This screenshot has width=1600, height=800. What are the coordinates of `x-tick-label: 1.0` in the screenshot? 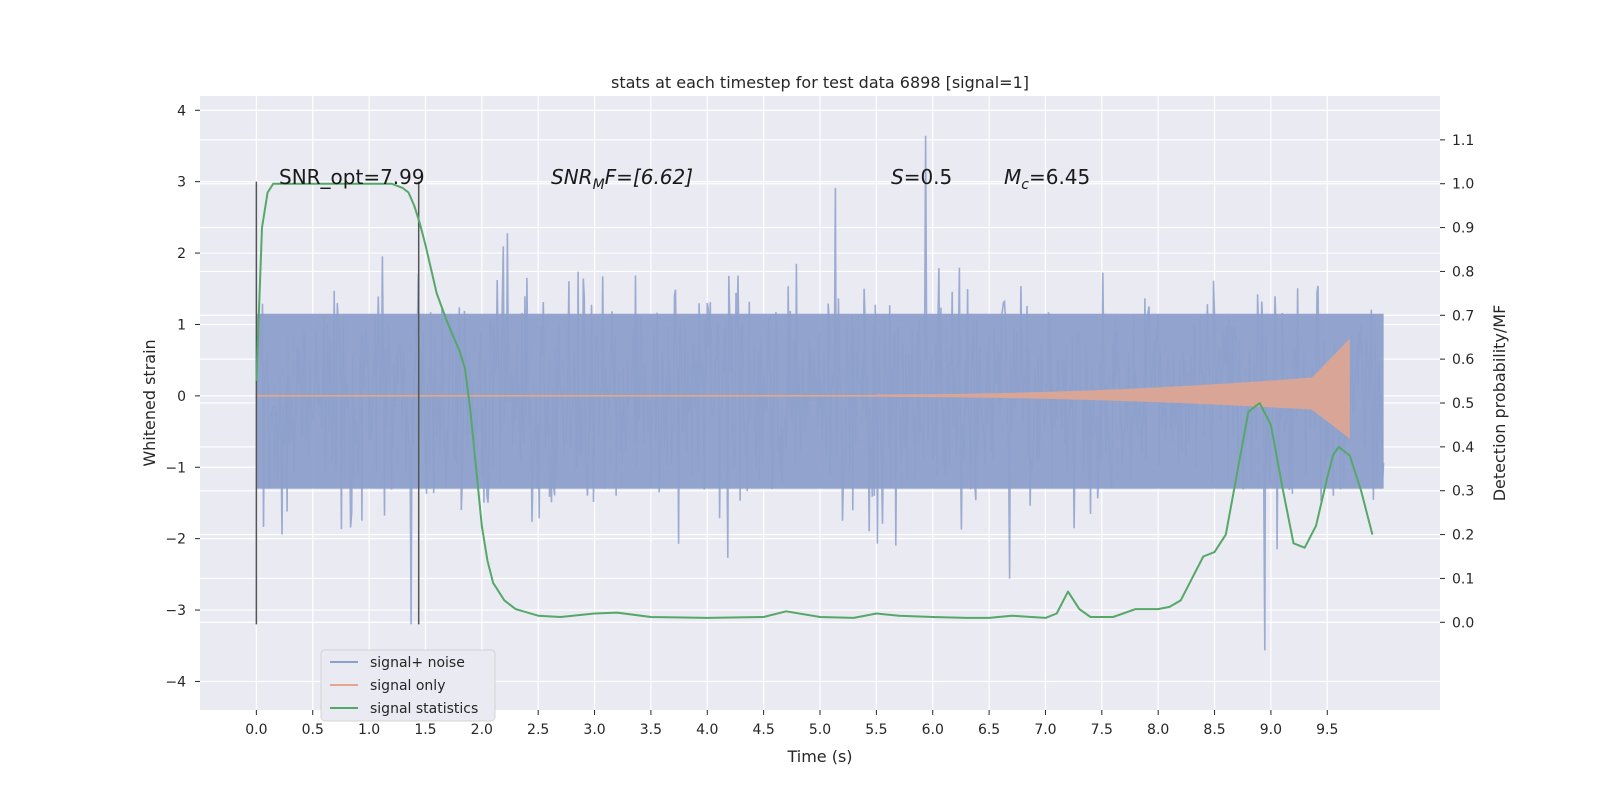 It's located at (369, 730).